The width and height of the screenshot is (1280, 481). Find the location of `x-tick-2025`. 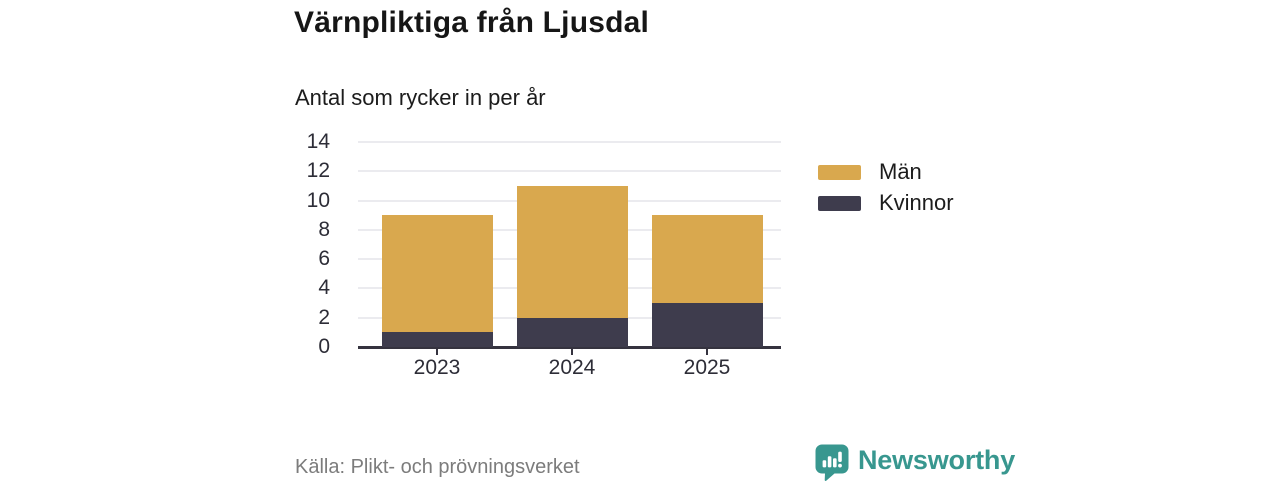

x-tick-2025 is located at coordinates (707, 351).